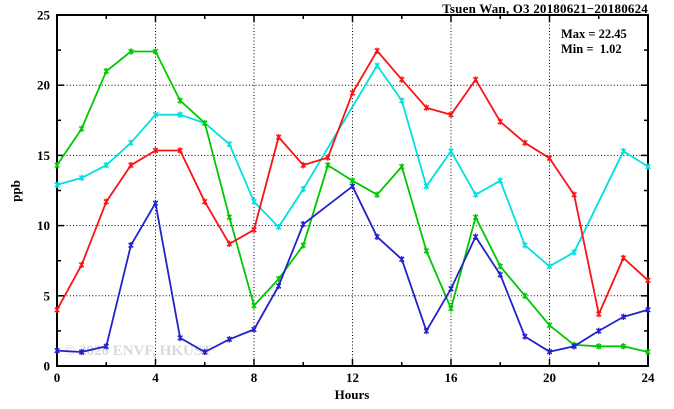  I want to click on x-tick-label: 12, so click(352, 377).